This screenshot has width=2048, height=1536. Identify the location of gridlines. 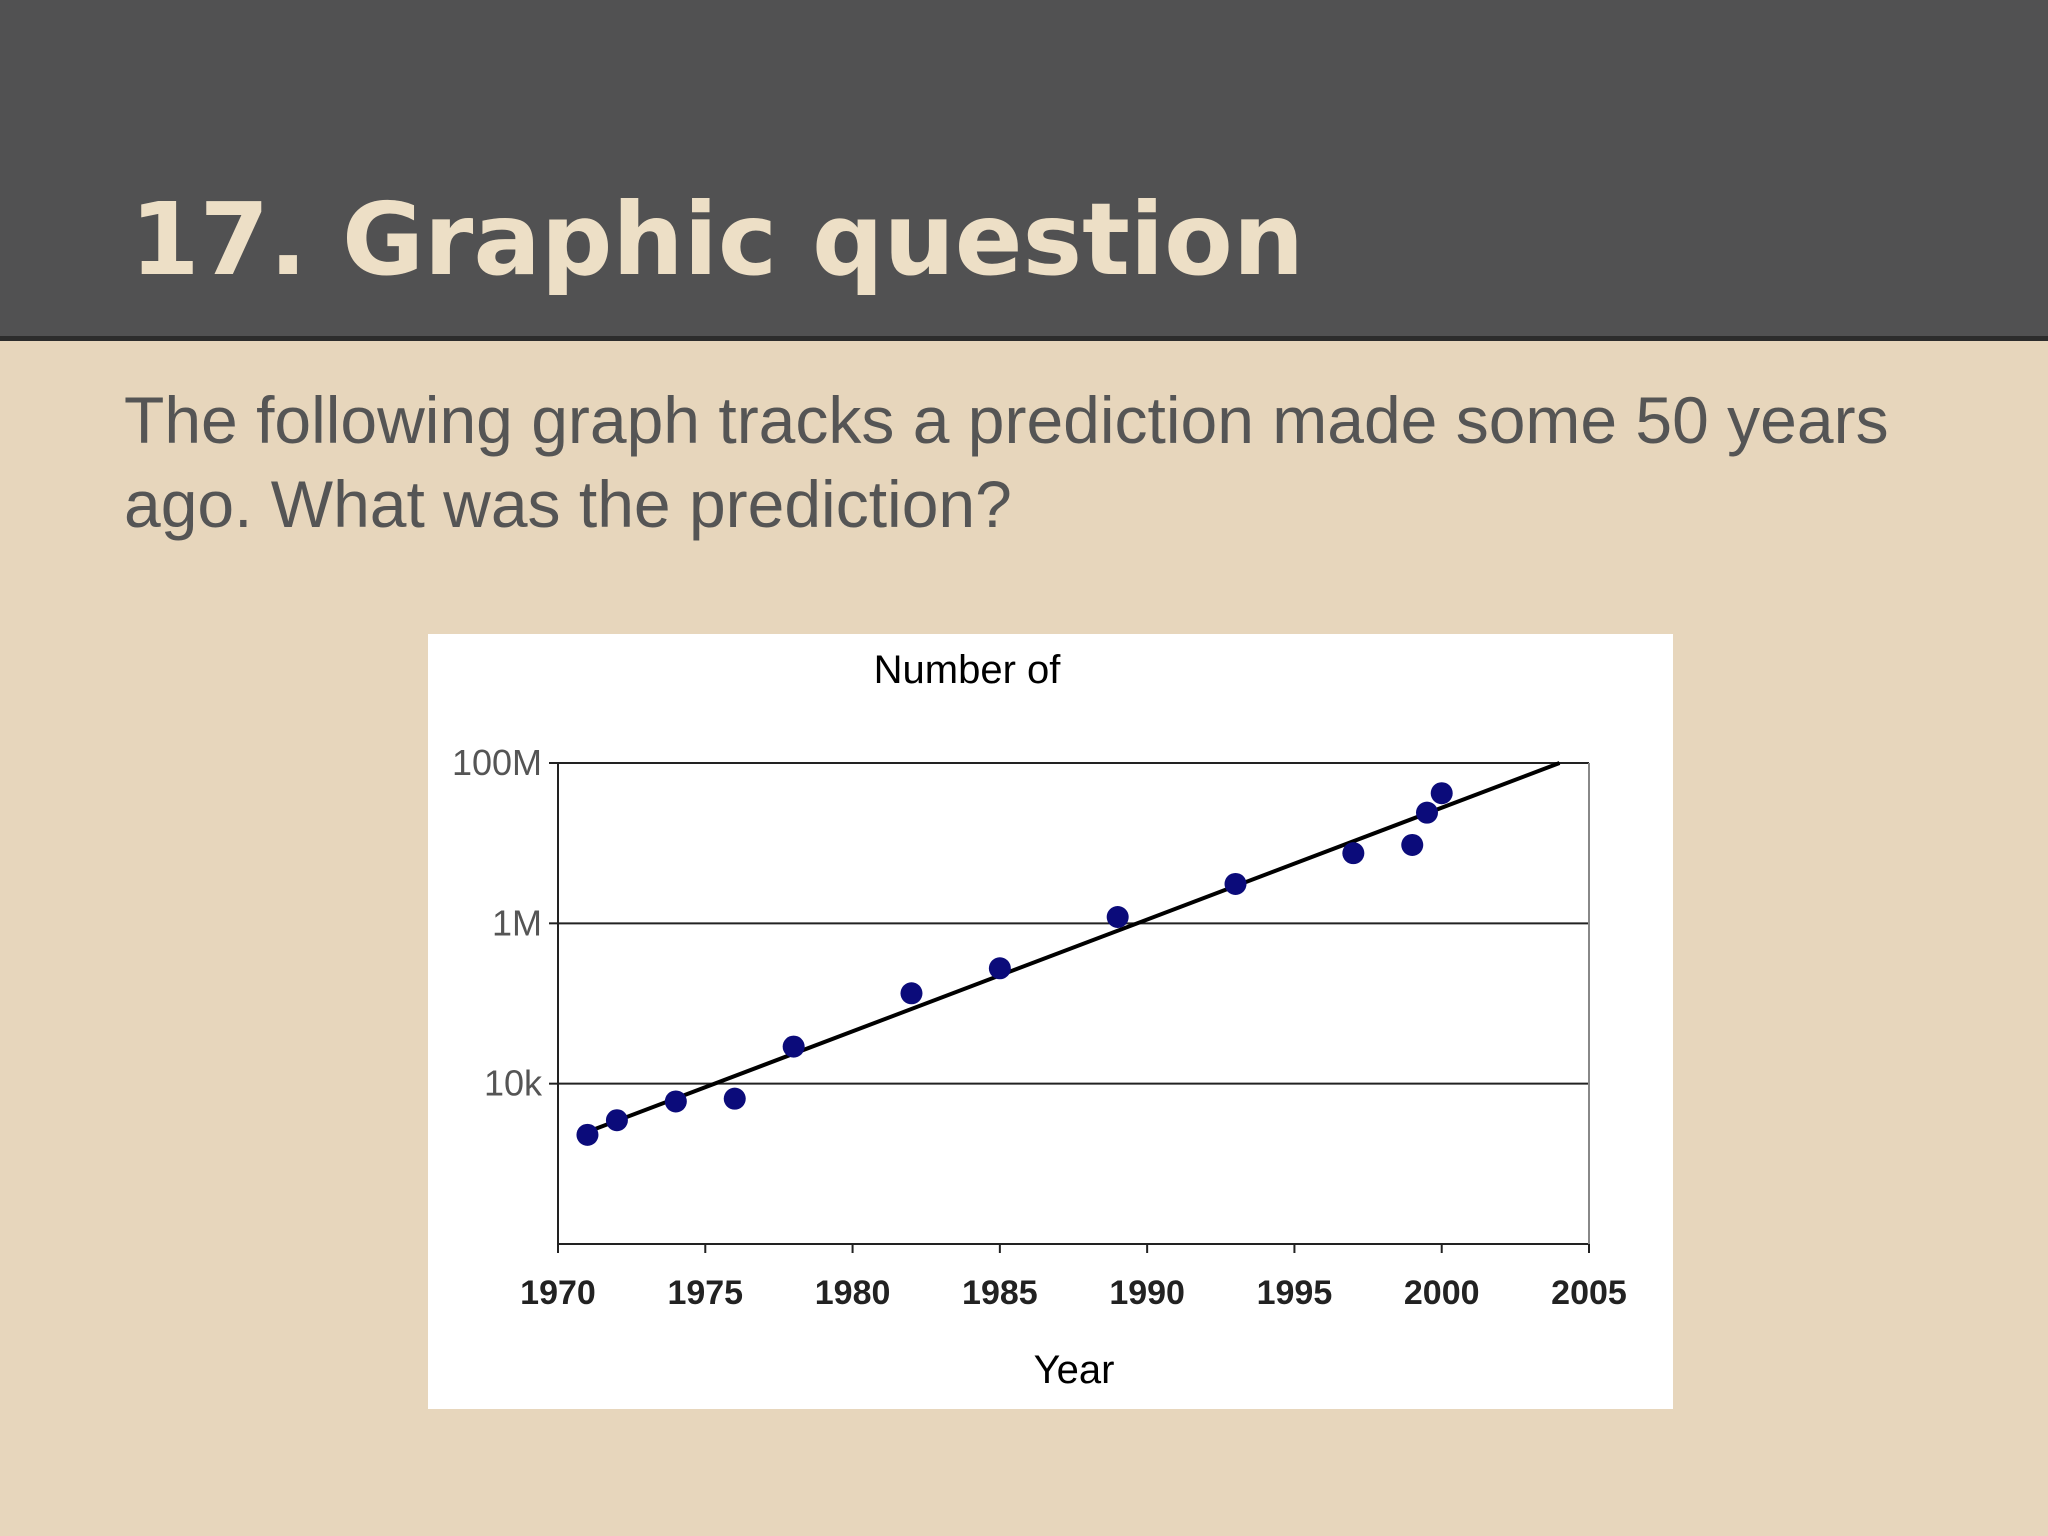
(1073, 923).